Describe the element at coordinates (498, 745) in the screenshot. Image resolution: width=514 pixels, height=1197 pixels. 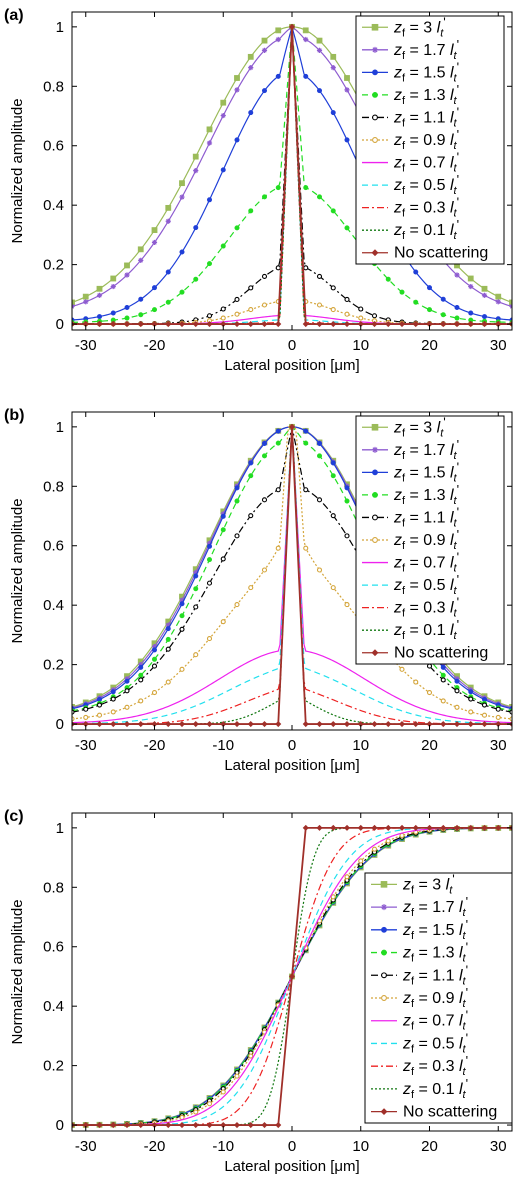
I see `x-tick-label: 30` at that location.